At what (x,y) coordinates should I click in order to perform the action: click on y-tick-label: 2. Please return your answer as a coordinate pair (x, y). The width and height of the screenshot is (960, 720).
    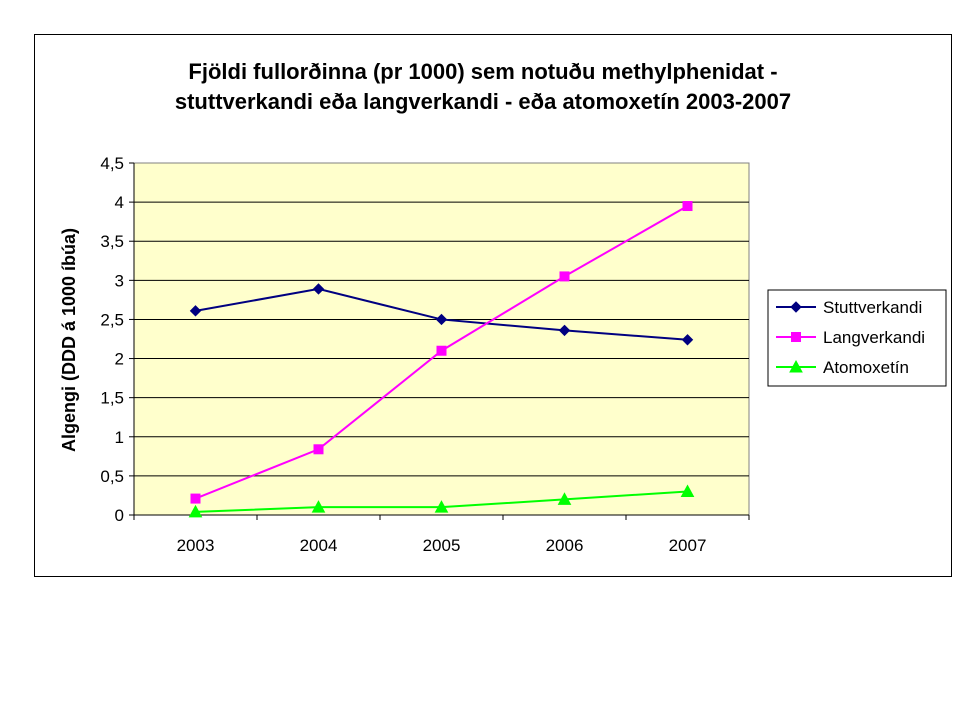
    Looking at the image, I should click on (119, 359).